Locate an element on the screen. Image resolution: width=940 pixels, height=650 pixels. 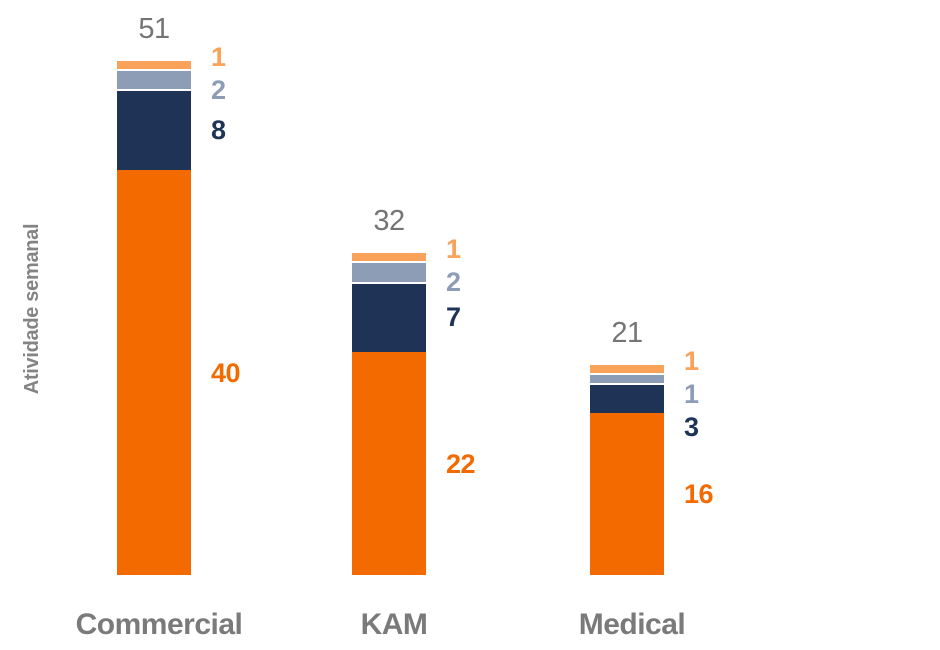
bar-total-label: 51 is located at coordinates (154, 29).